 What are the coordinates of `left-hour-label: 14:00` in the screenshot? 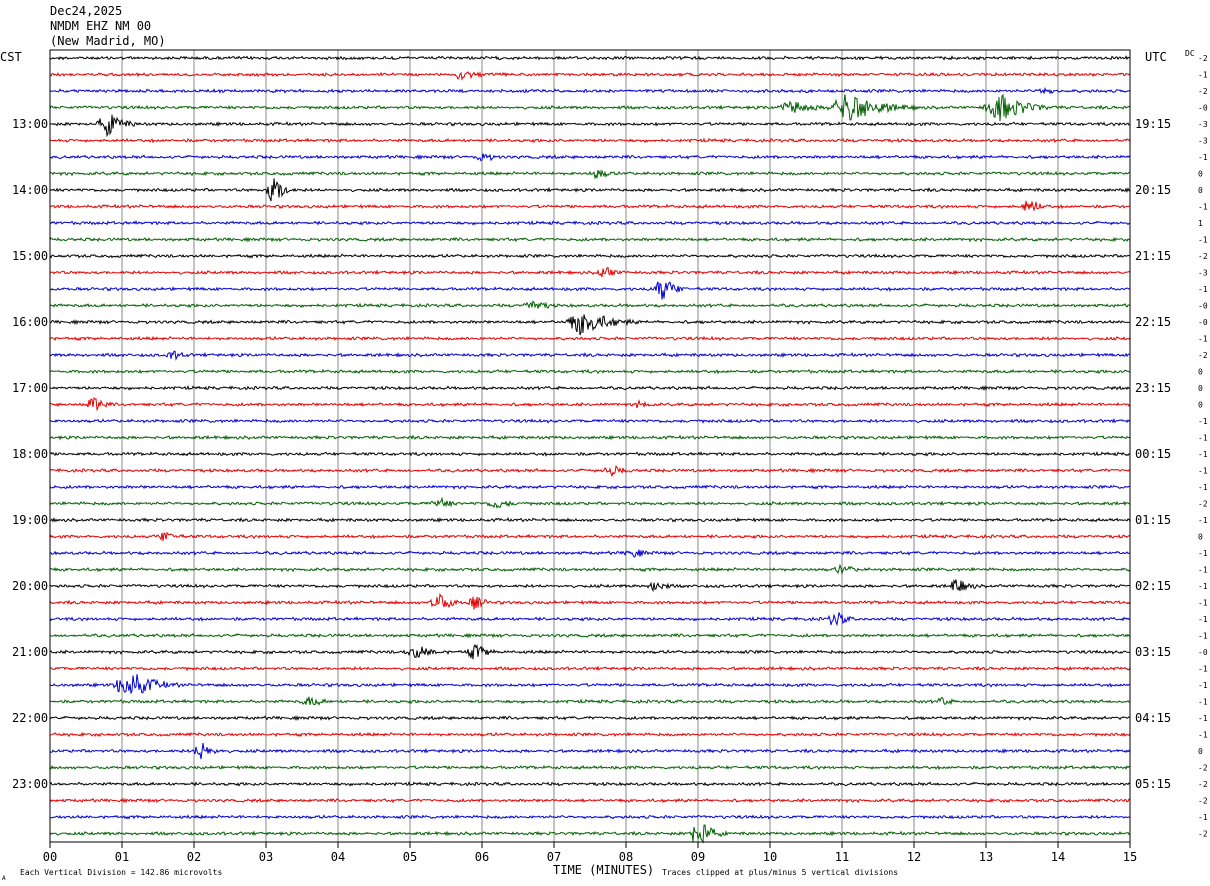 It's located at (30, 190).